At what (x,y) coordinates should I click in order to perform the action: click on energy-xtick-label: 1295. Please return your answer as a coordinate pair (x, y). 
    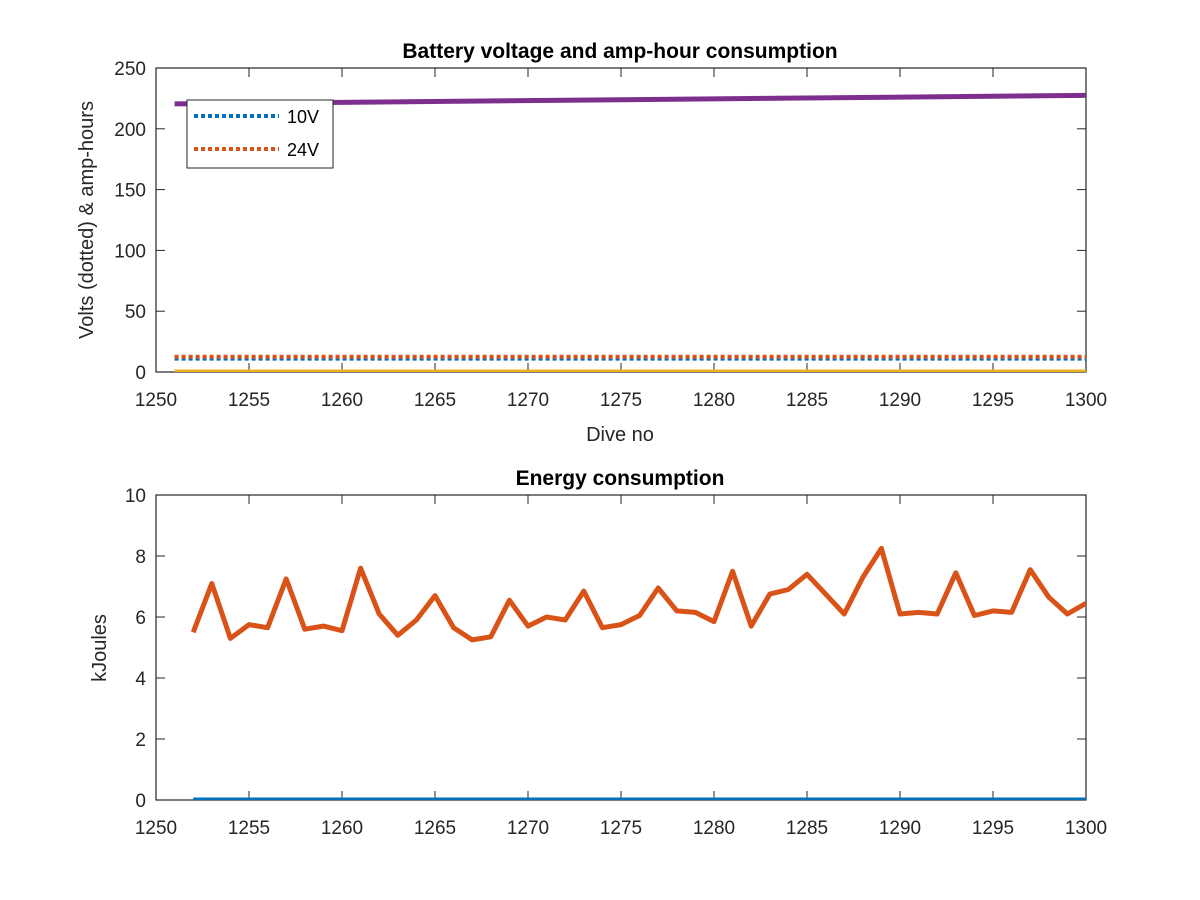
    Looking at the image, I should click on (993, 828).